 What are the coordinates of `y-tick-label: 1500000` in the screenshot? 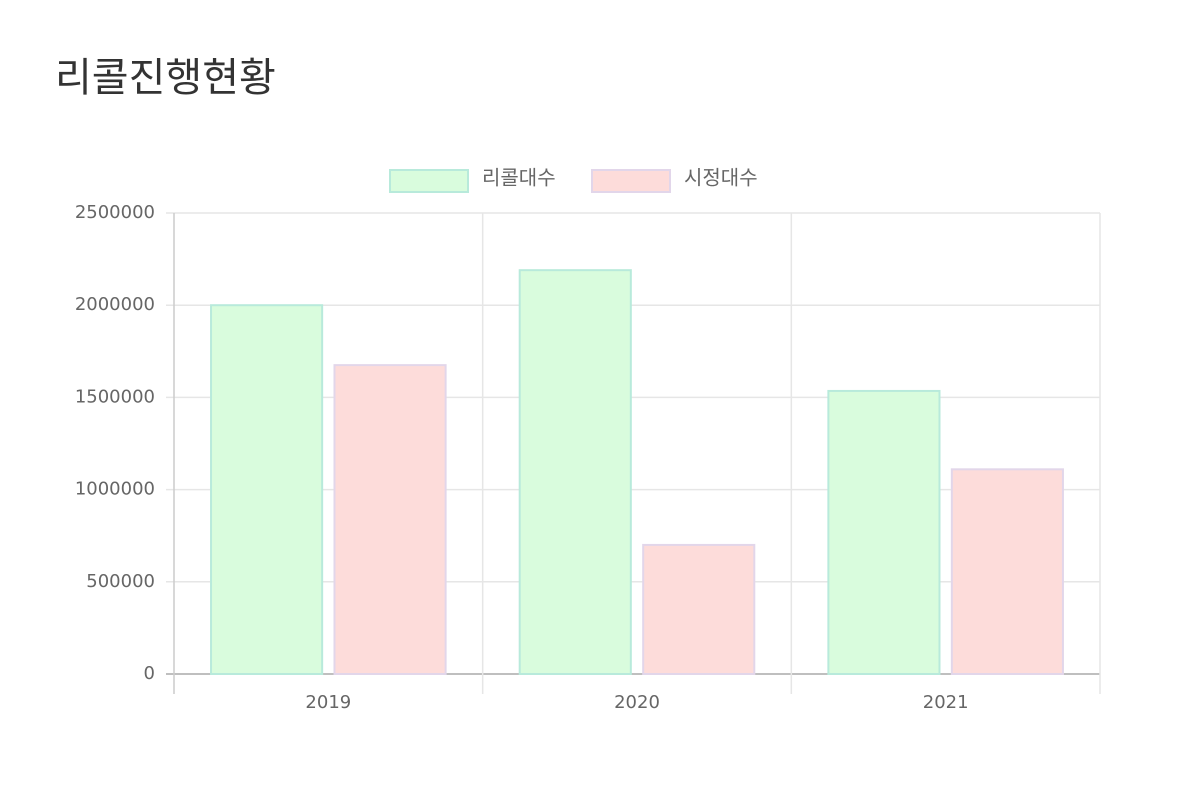 It's located at (115, 396).